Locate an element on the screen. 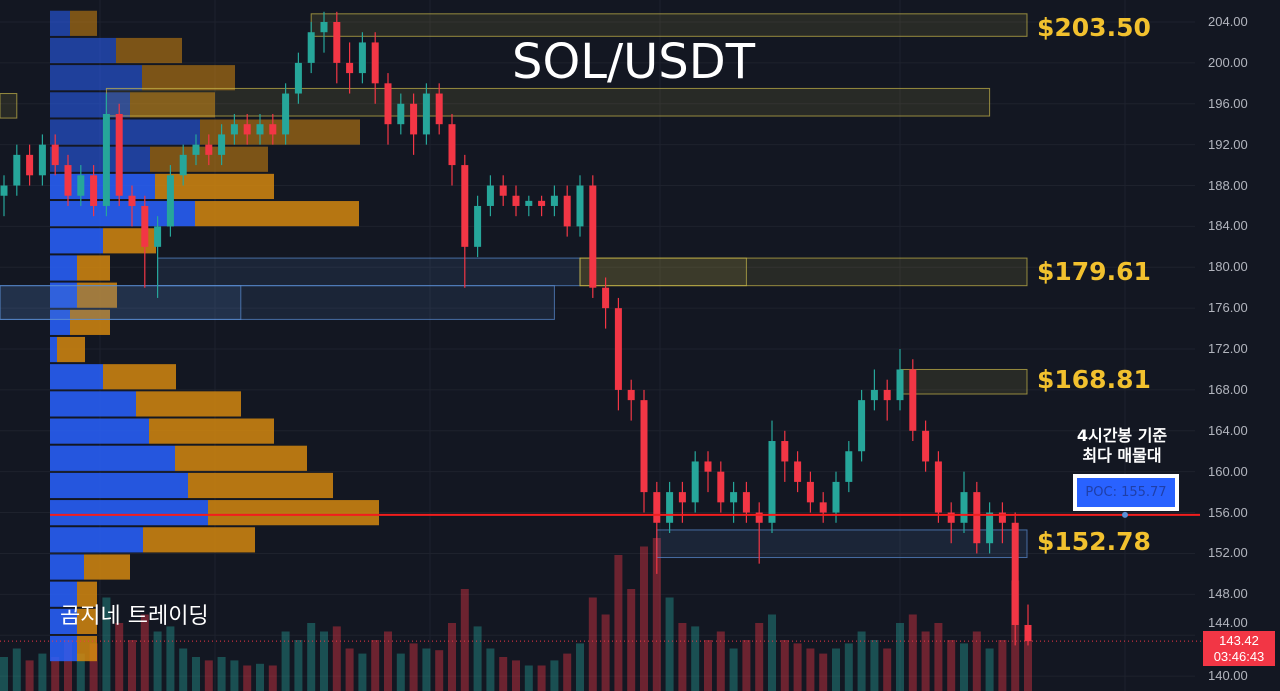 The width and height of the screenshot is (1280, 691). price-tick: 204.00 is located at coordinates (1228, 21).